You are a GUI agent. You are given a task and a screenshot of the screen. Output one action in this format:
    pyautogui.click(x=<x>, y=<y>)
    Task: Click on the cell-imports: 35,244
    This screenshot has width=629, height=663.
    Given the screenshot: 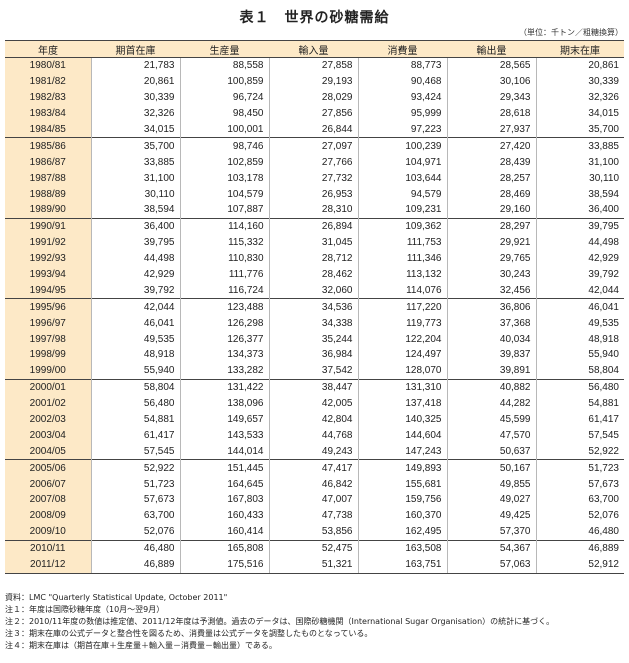 What is the action you would take?
    pyautogui.click(x=313, y=339)
    